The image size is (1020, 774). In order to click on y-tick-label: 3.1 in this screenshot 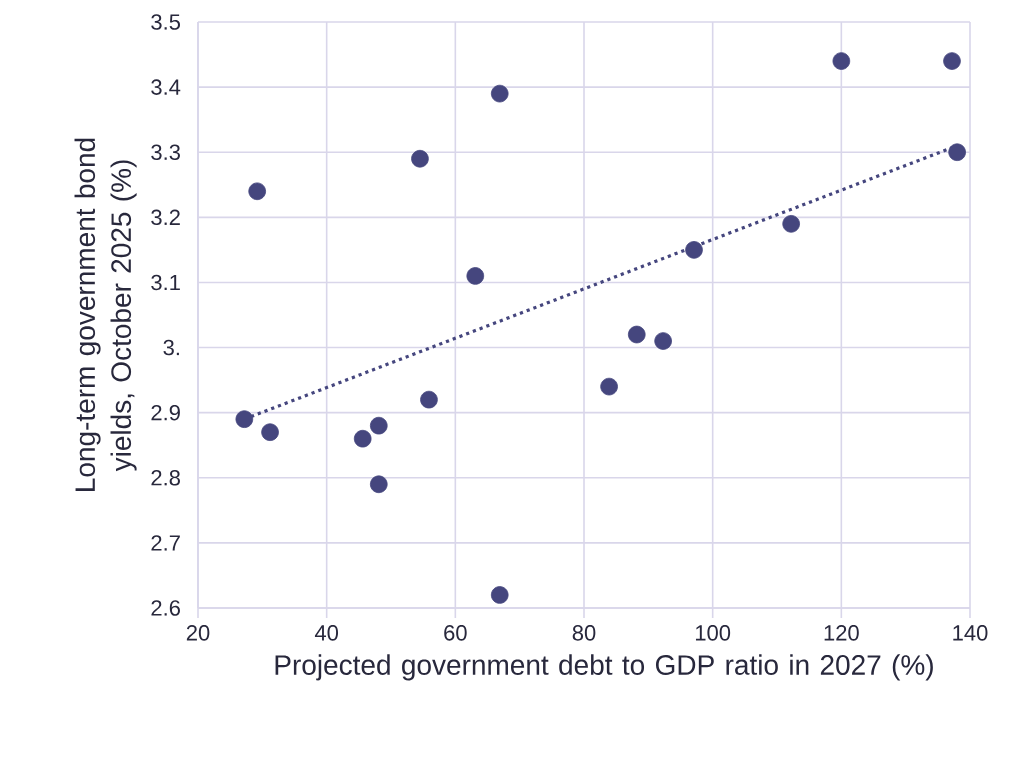, I will do `click(165, 282)`.